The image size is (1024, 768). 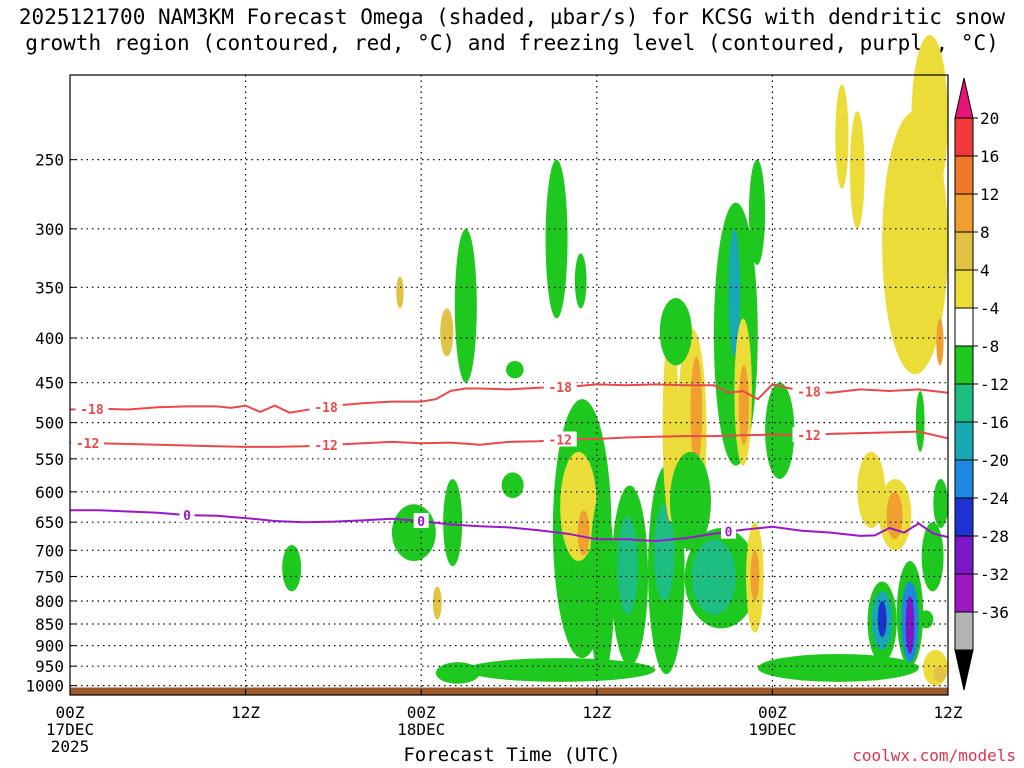 What do you see at coordinates (985, 270) in the screenshot?
I see `colorbar-label: 4` at bounding box center [985, 270].